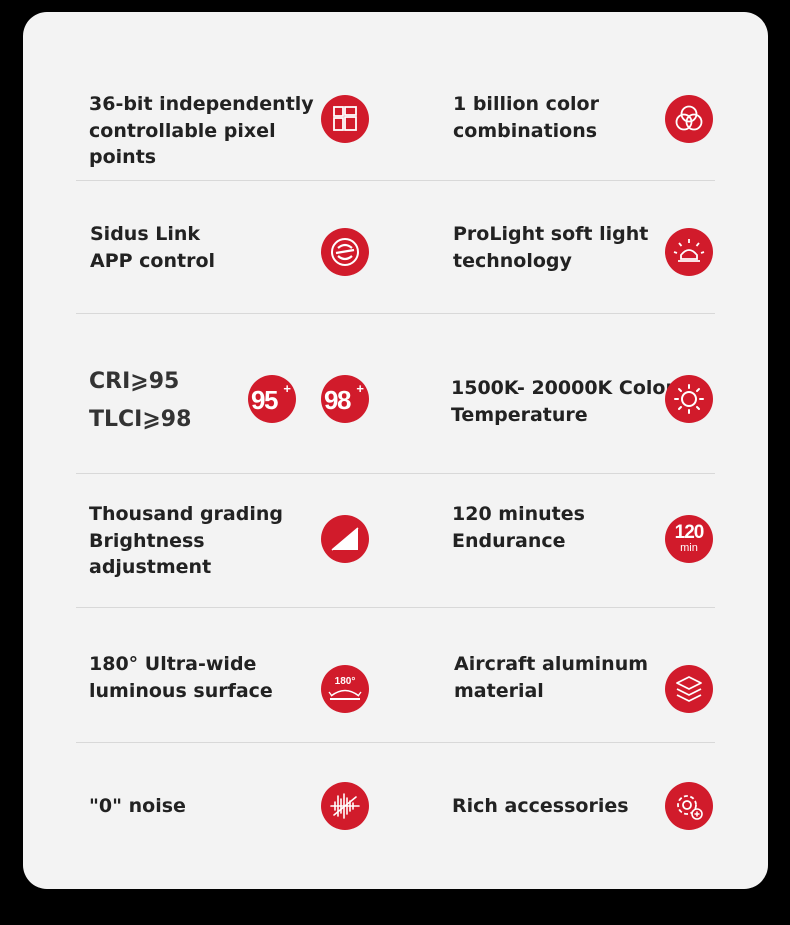  Describe the element at coordinates (153, 247) in the screenshot. I see `feature-label-app-control: Sidus Link APP control` at that location.